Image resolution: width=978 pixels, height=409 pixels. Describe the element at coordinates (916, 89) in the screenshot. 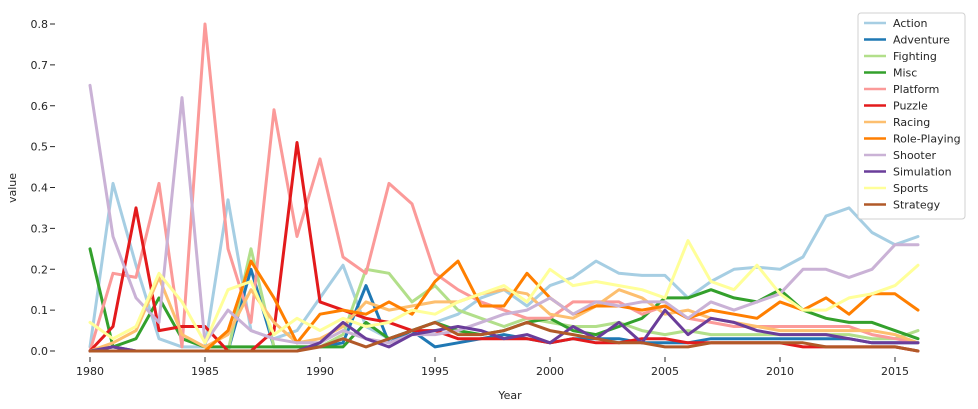

I see `legend-label: Platform` at that location.